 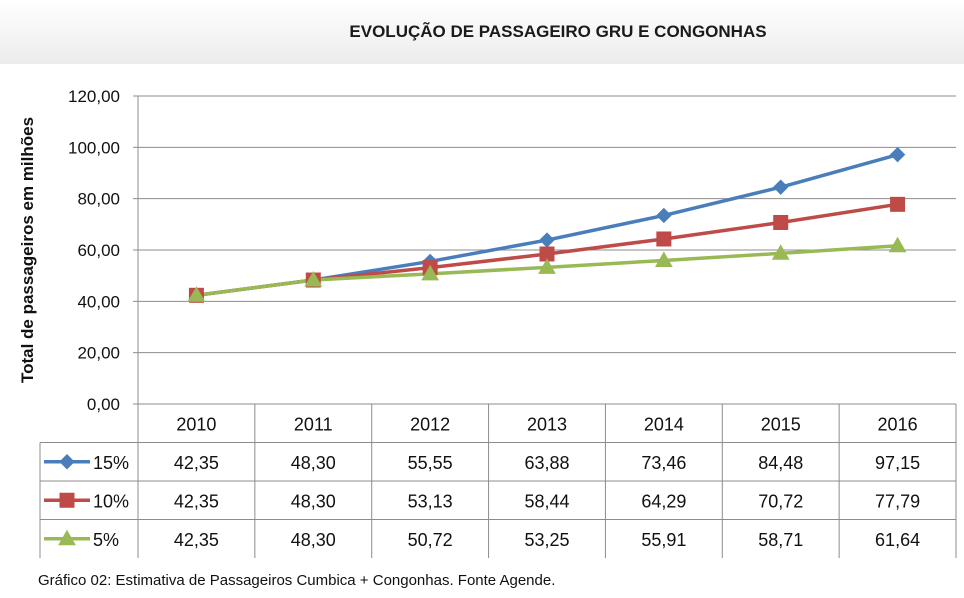 I want to click on series-10pct-data-label: 70,72, so click(x=780, y=501).